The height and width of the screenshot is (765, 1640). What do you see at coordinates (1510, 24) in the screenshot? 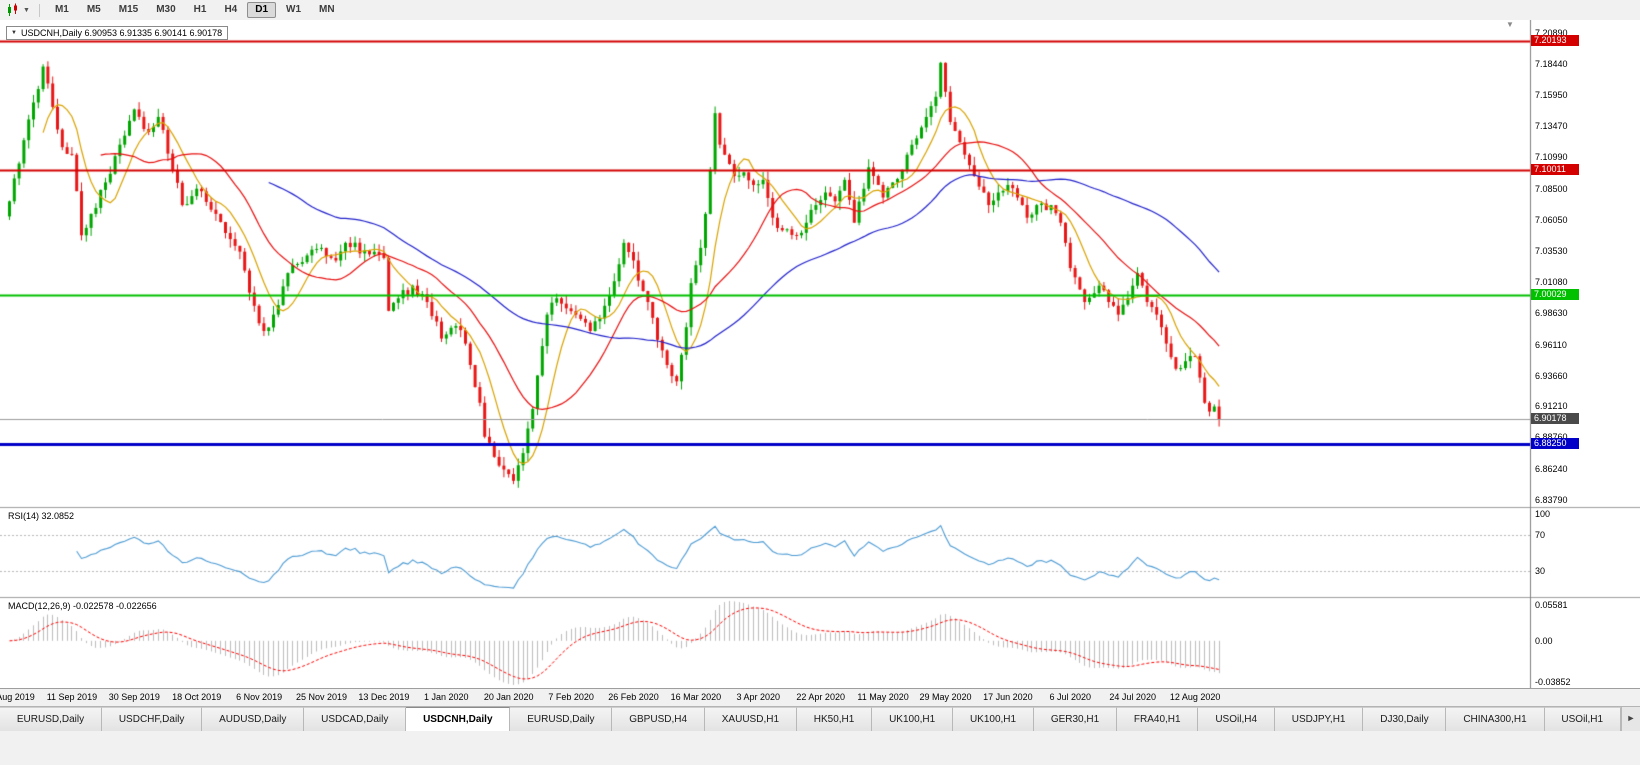
I see `chart-shift-marker-icon: ▼` at bounding box center [1510, 24].